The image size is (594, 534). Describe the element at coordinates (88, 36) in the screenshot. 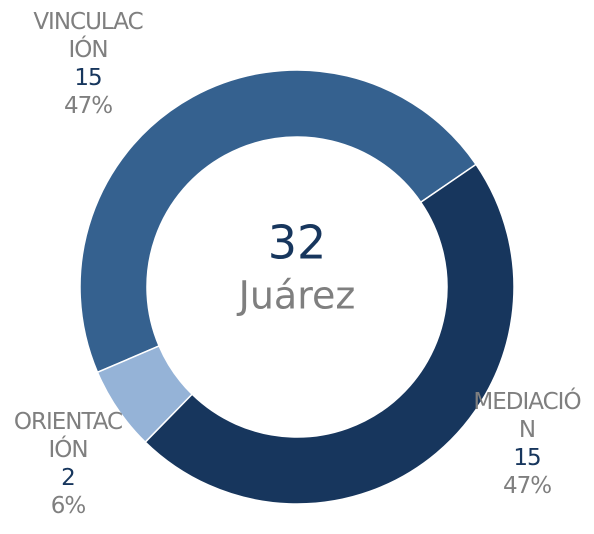

I see `category-name: VINCULACIÓN` at that location.